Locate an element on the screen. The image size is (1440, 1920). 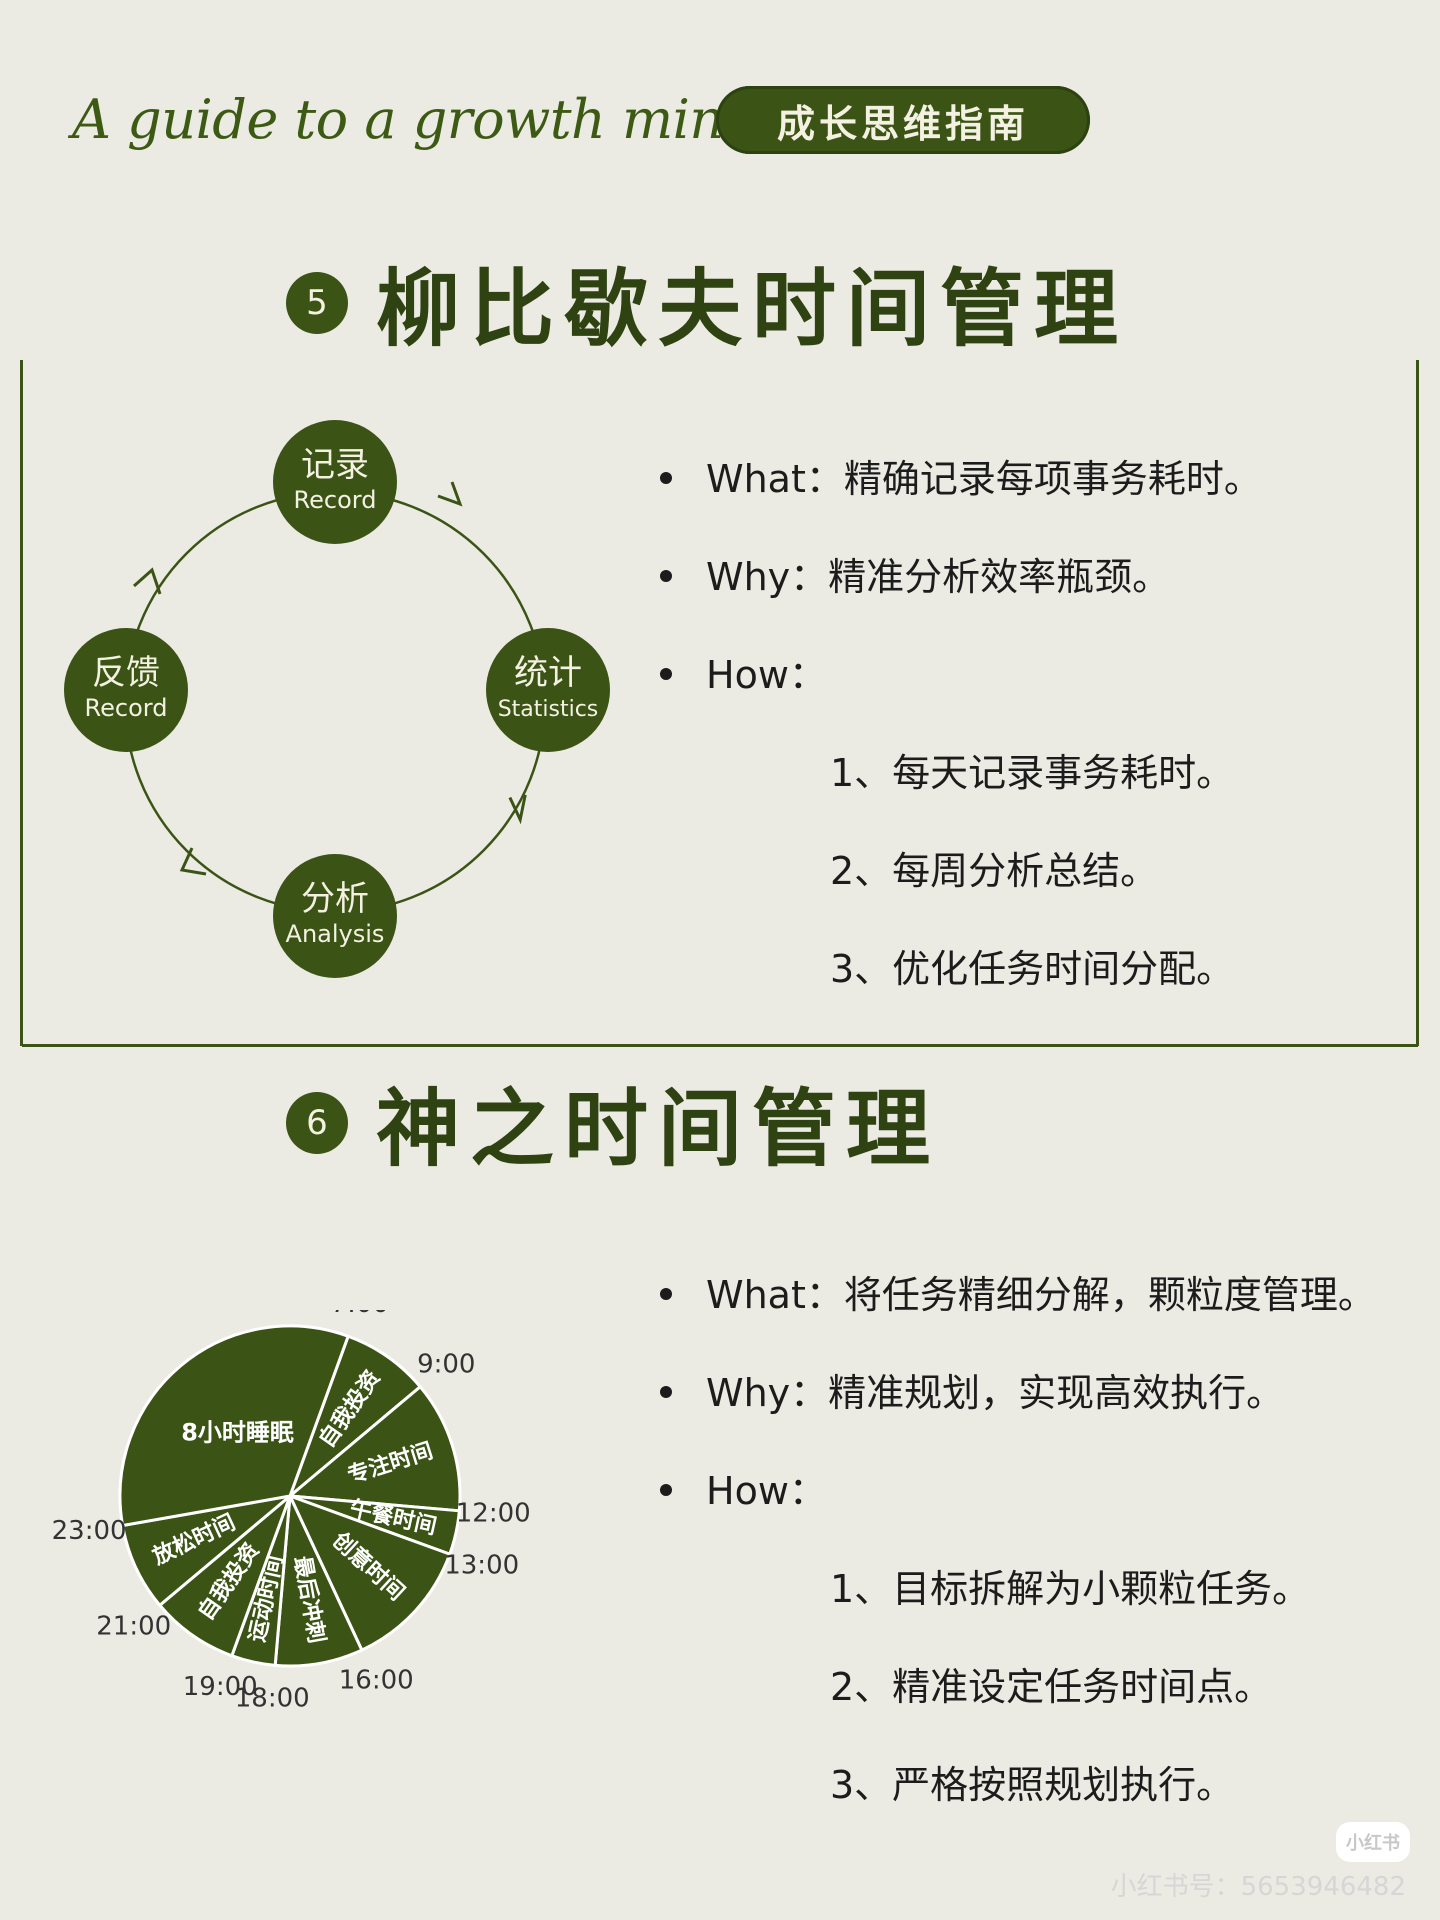
bullet-why: Why：精准规划，实现高效执行。 is located at coordinates (972, 1389).